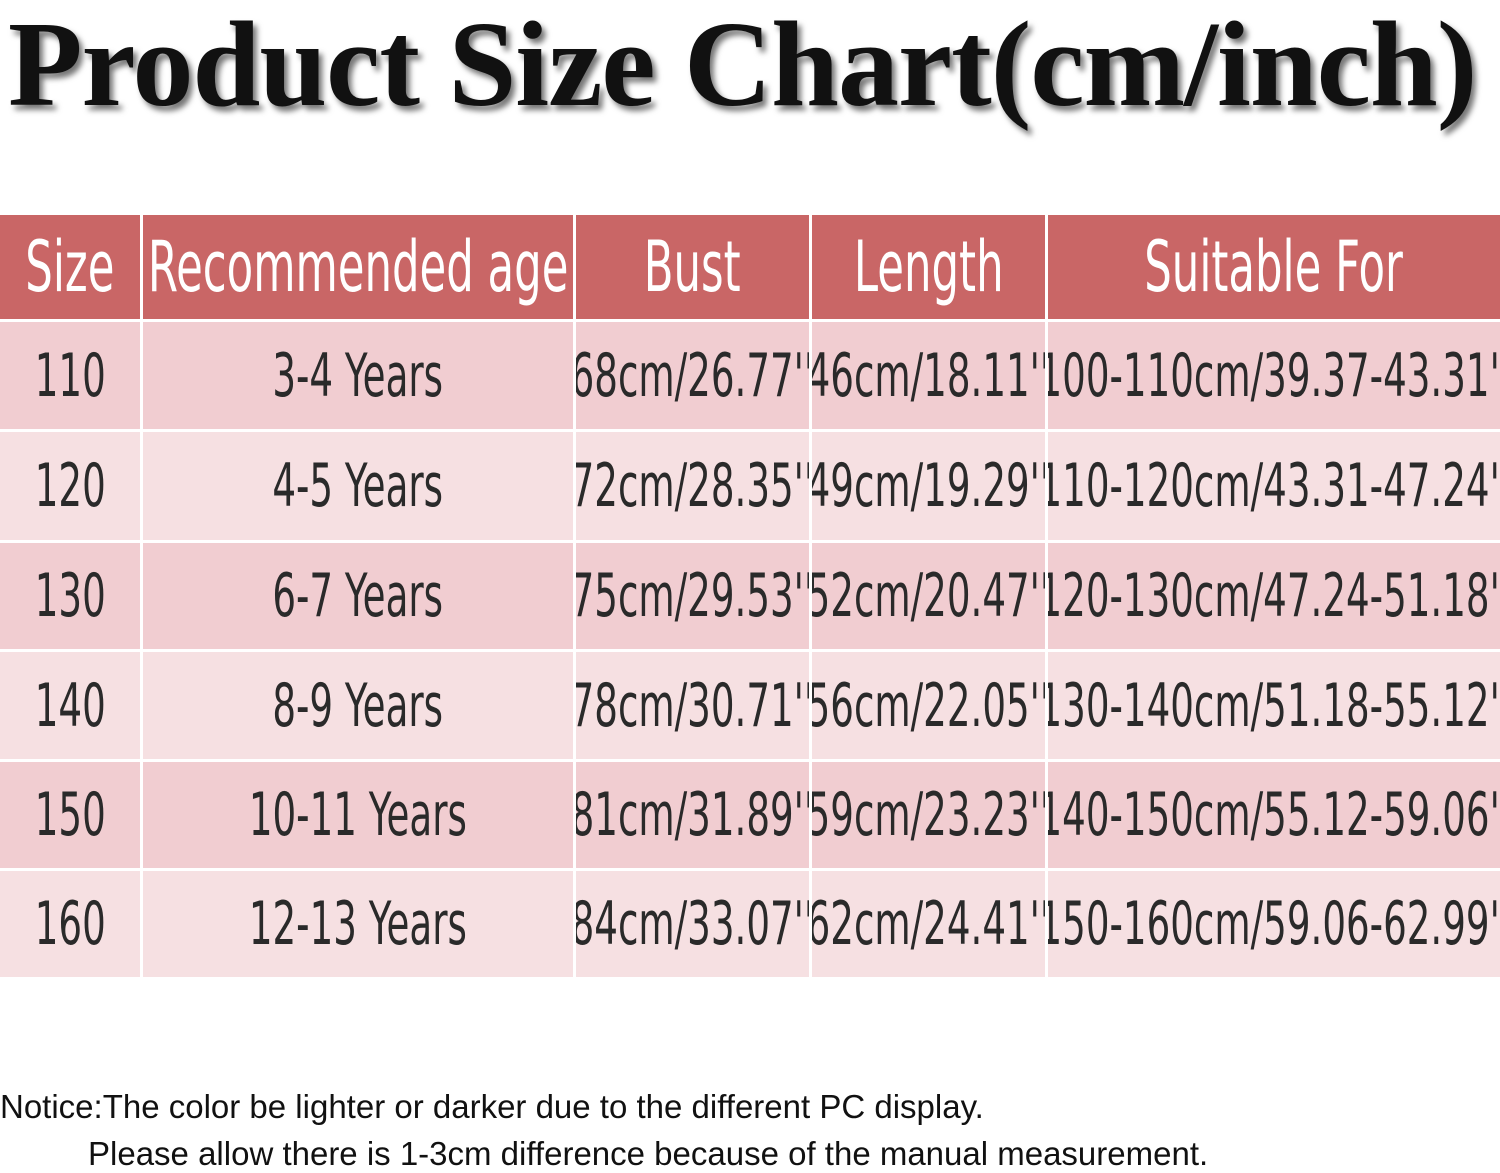  I want to click on cell-text: 110-120cm/43.31-47.24'', so click(1274, 486).